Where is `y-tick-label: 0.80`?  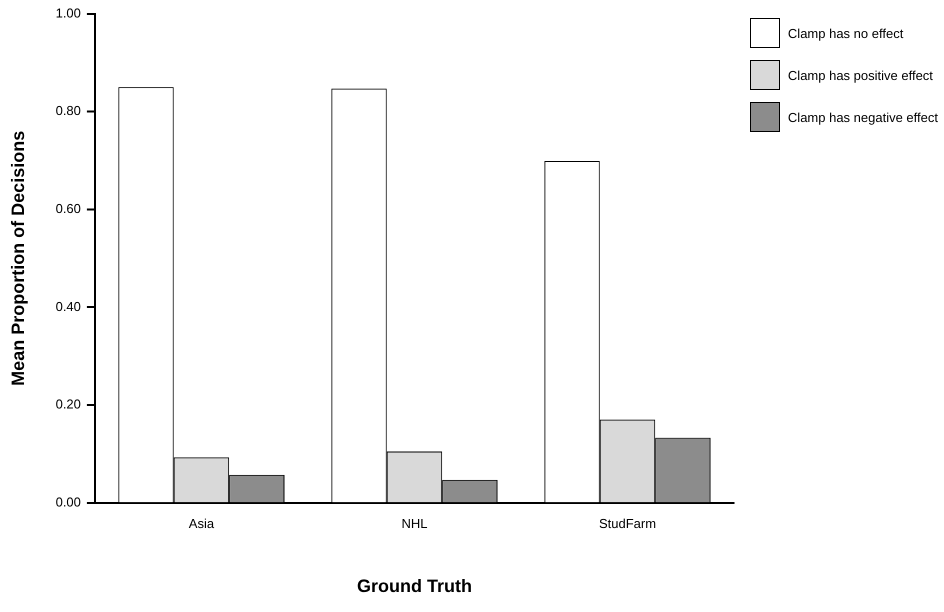
y-tick-label: 0.80 is located at coordinates (68, 110).